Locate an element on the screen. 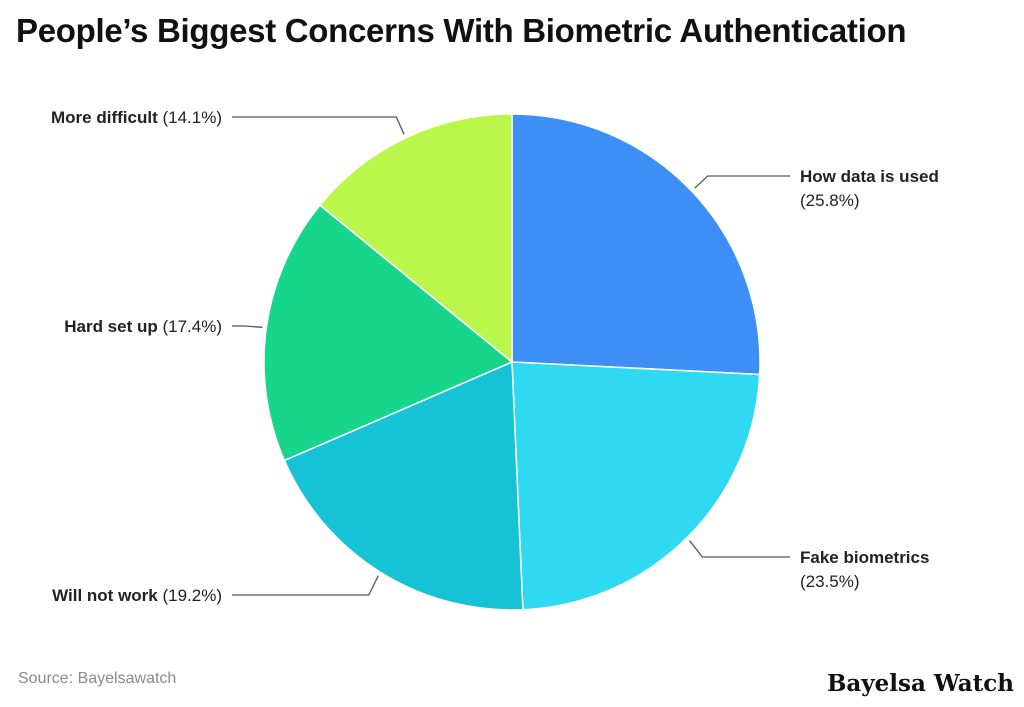 This screenshot has height=707, width=1024. pie-slice-fake-biometrics is located at coordinates (636, 486).